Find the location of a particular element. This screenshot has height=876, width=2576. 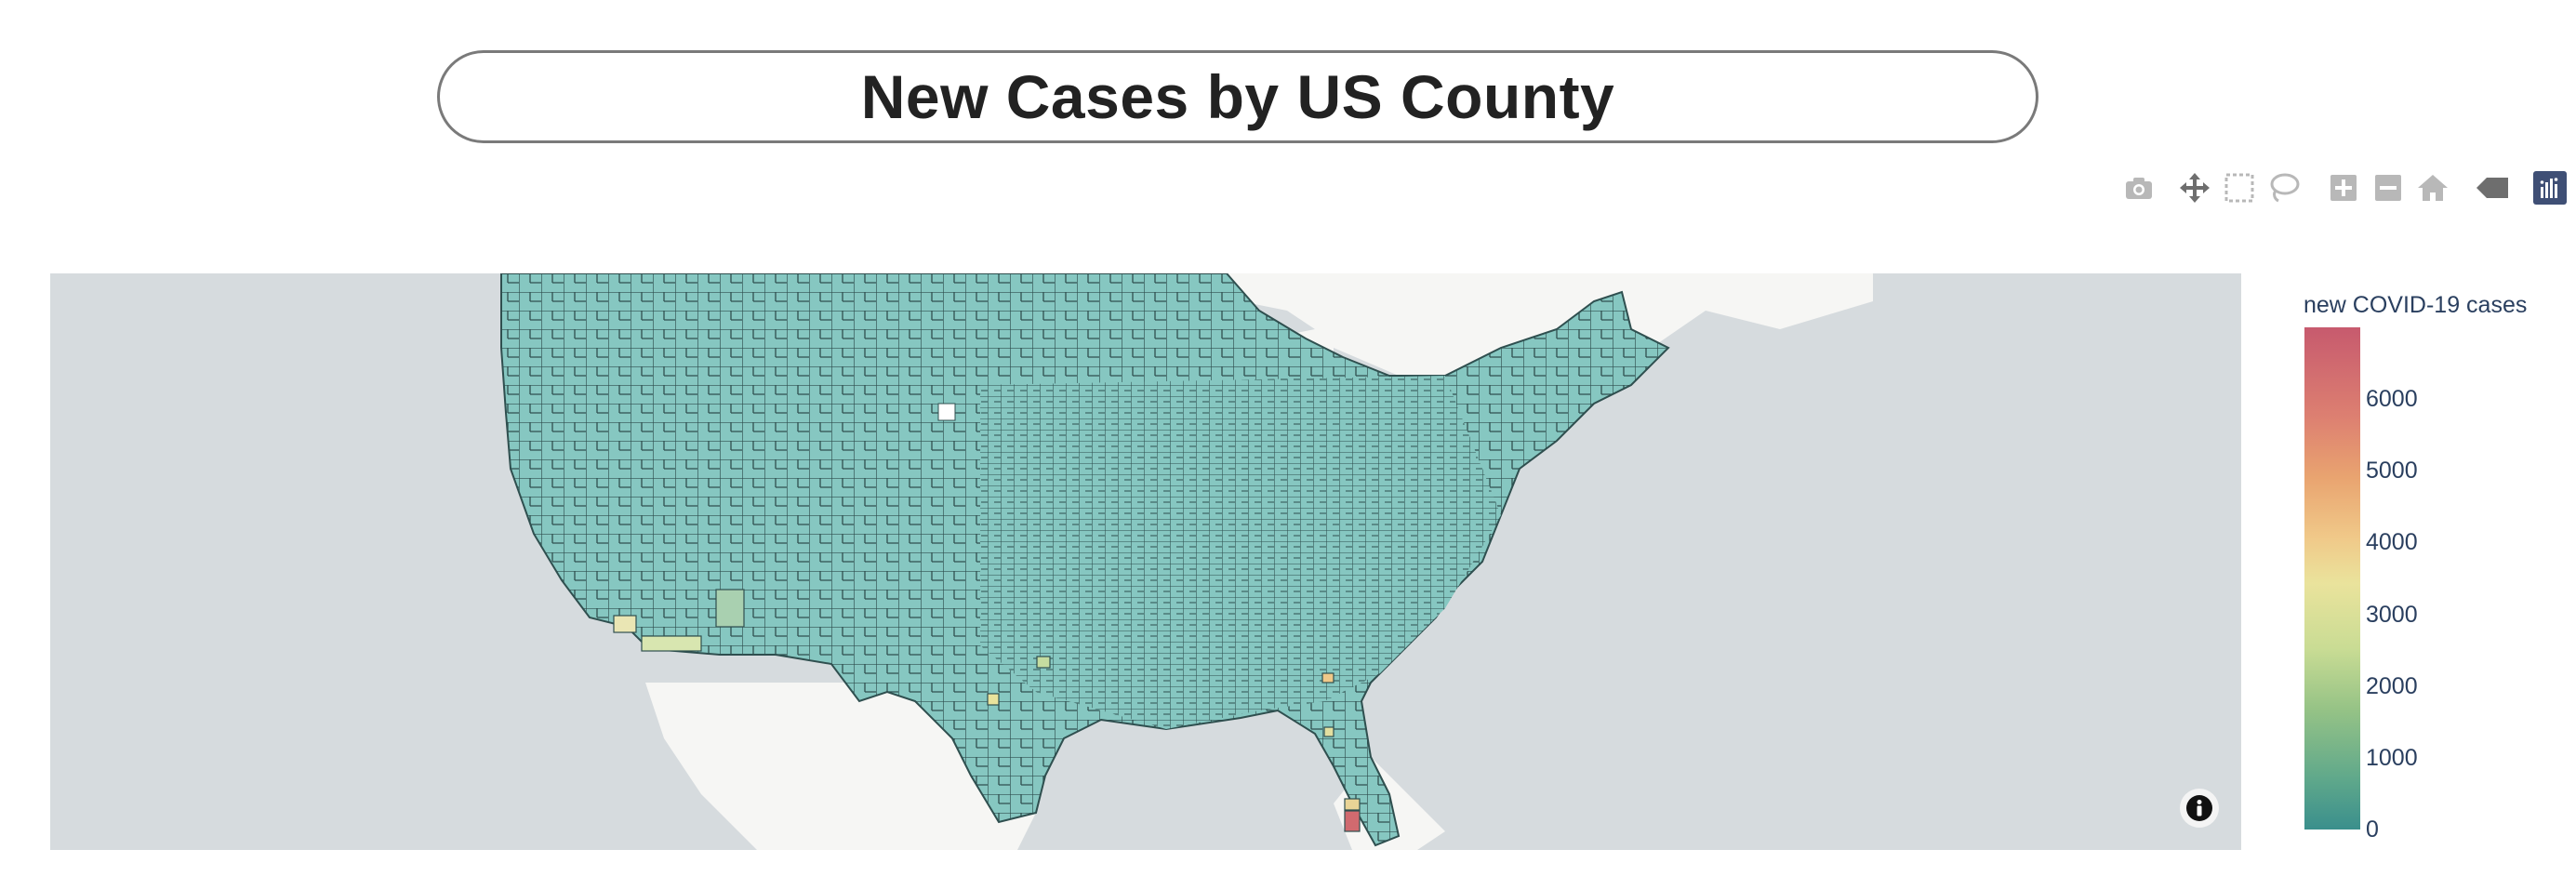

page-title: New Cases by US County is located at coordinates (1237, 97).